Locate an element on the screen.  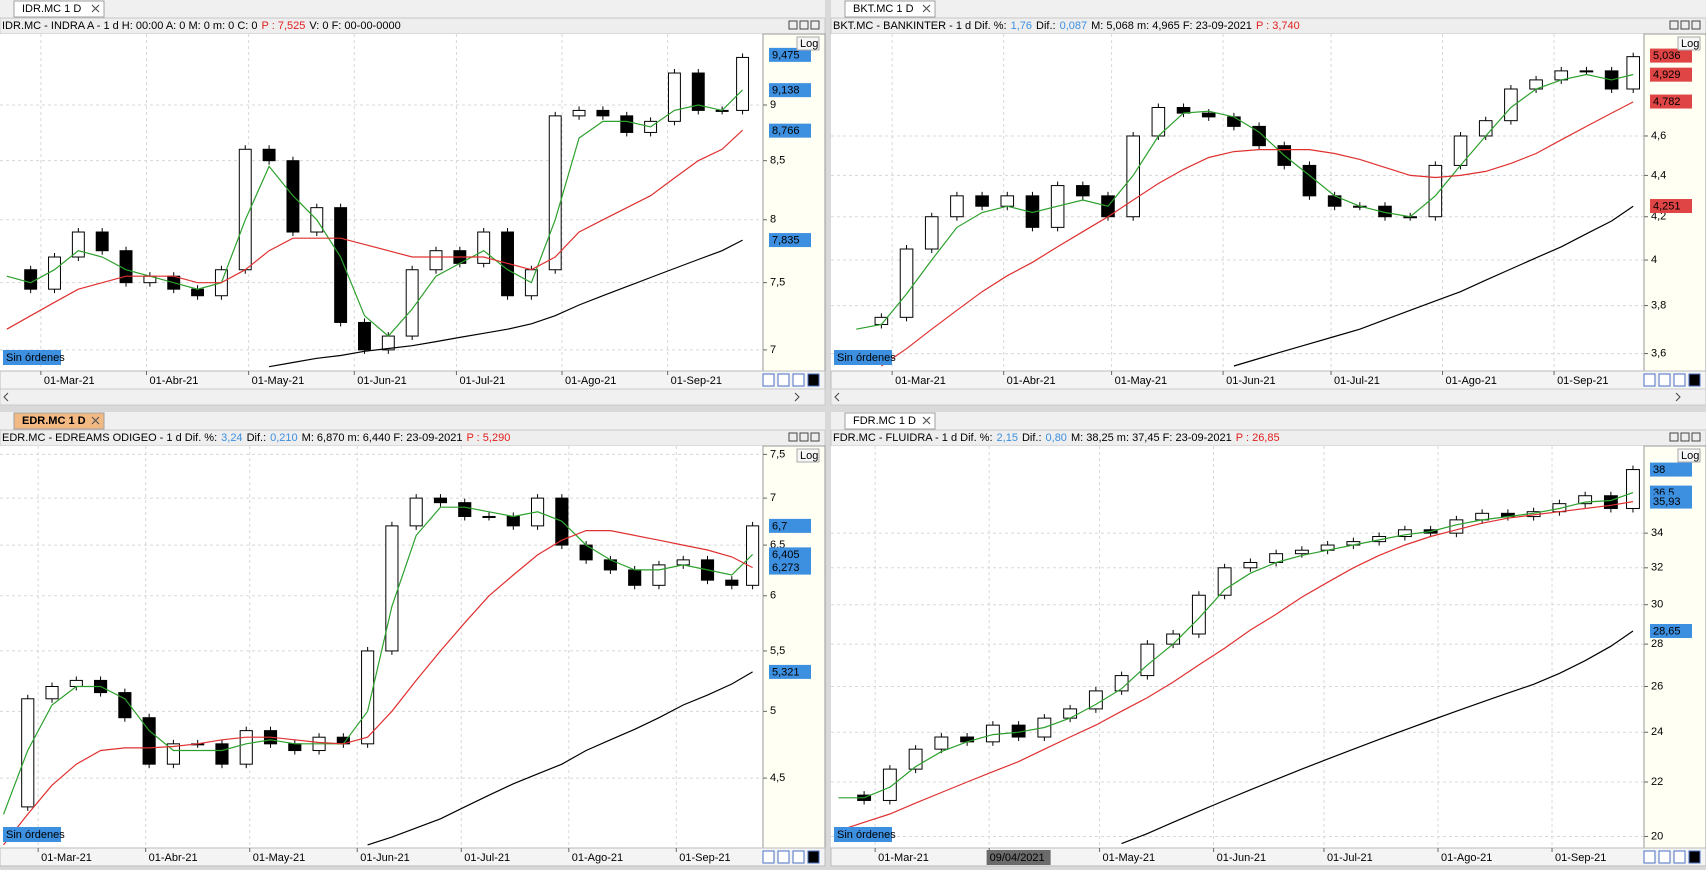
x-tick-label: 01-Ago-21 is located at coordinates (597, 858).